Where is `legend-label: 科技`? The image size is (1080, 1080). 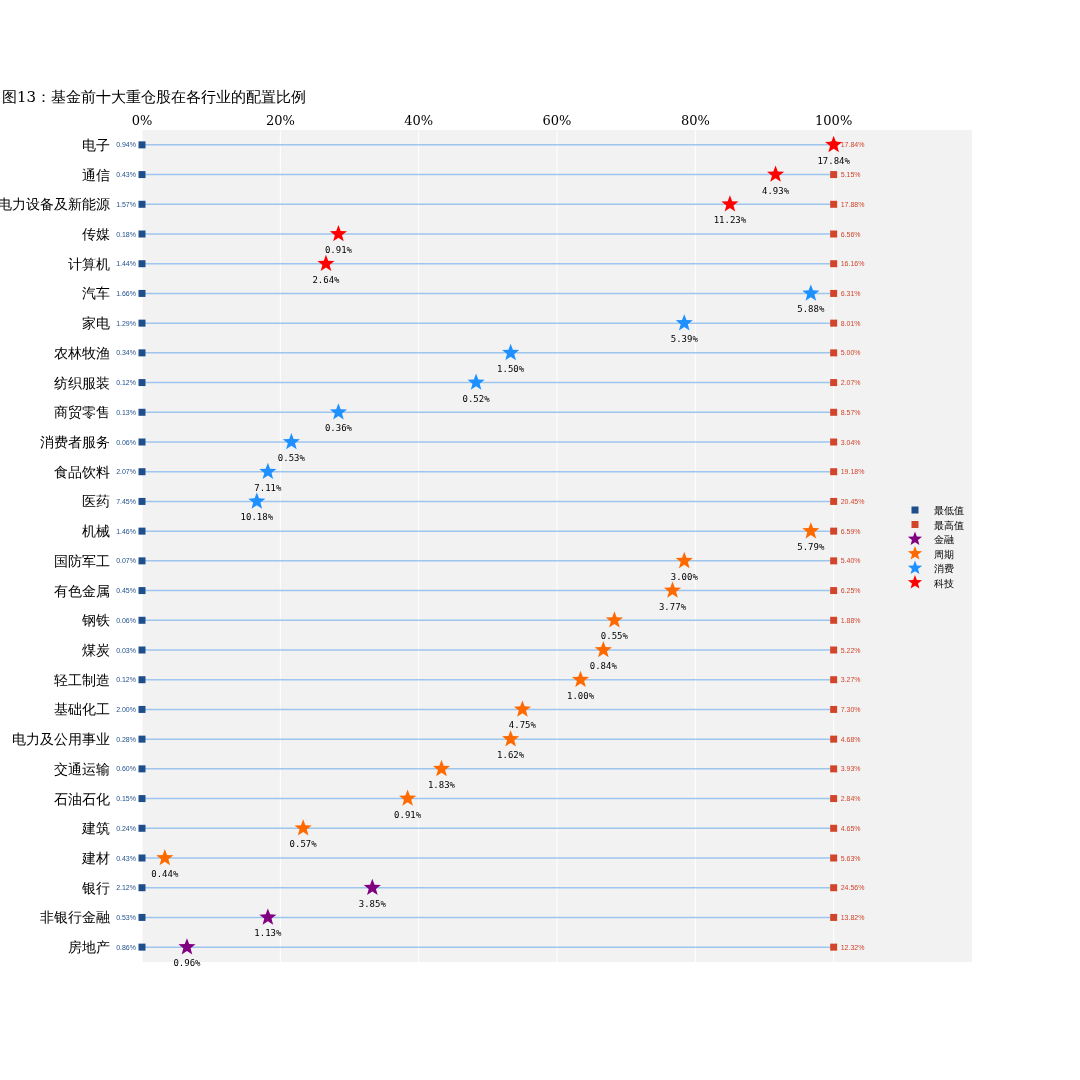 legend-label: 科技 is located at coordinates (944, 583).